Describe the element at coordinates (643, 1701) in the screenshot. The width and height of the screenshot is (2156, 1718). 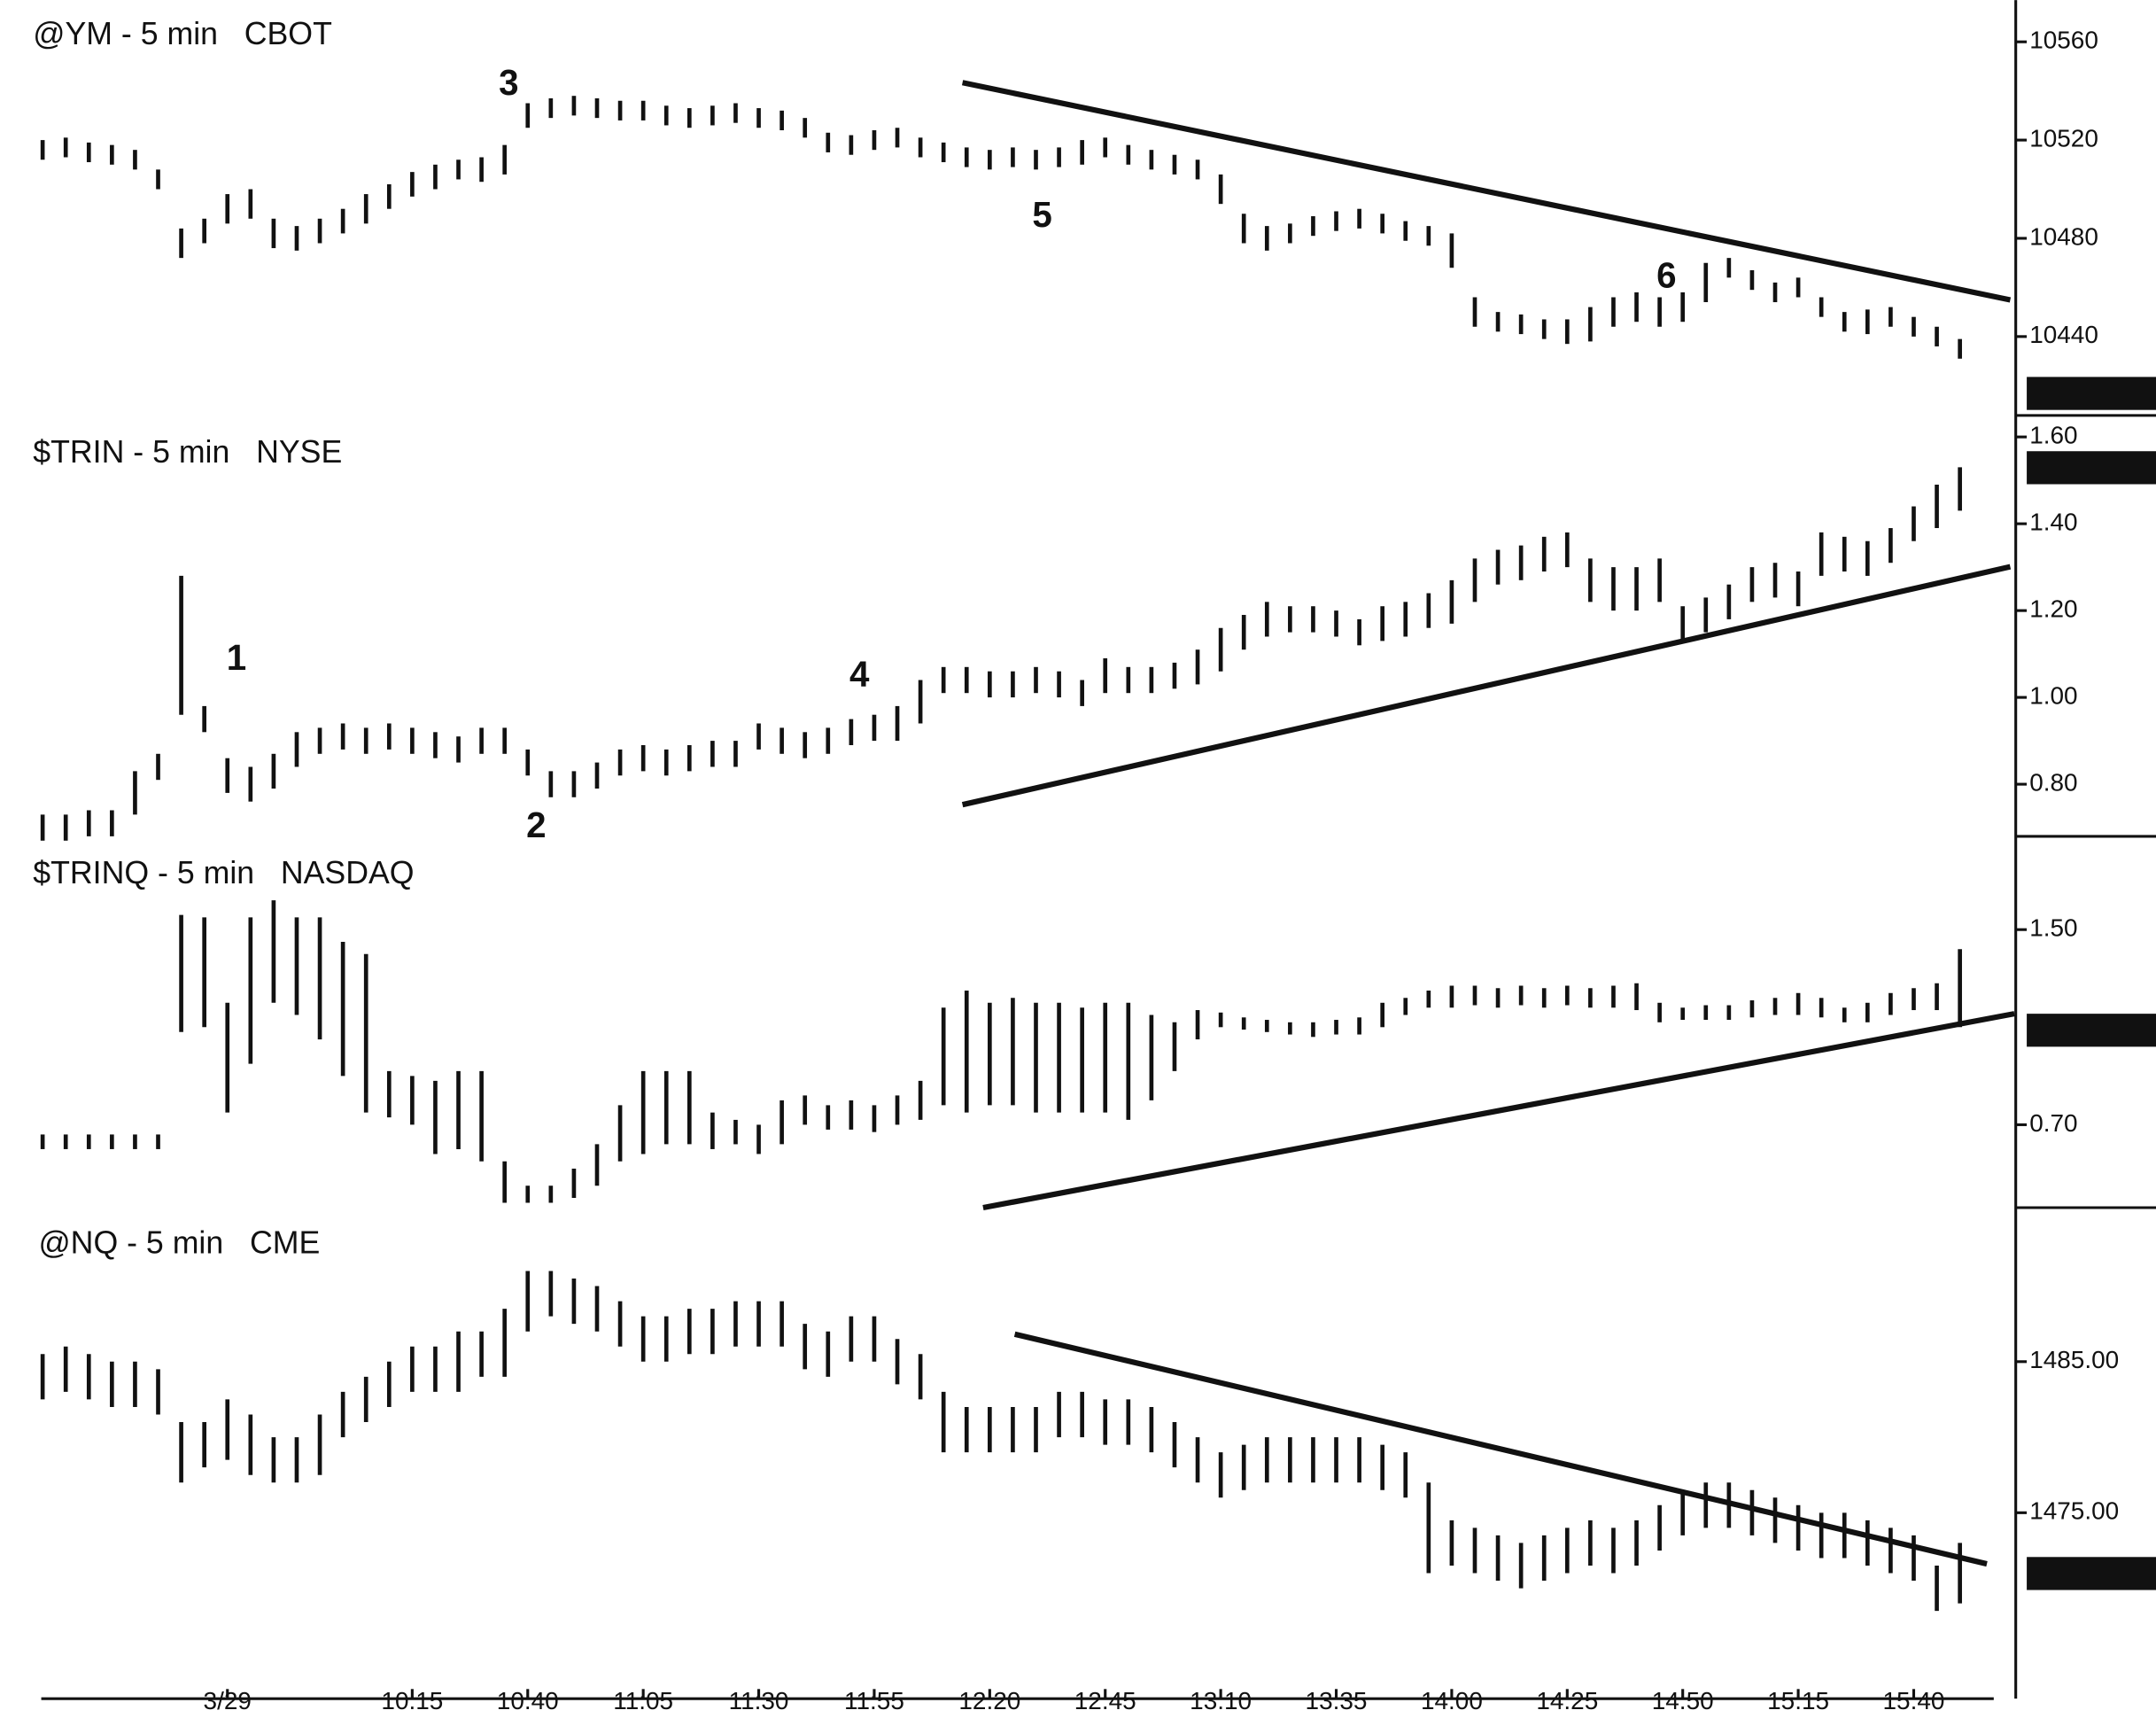
I see `x-tick-label: 11:05` at that location.